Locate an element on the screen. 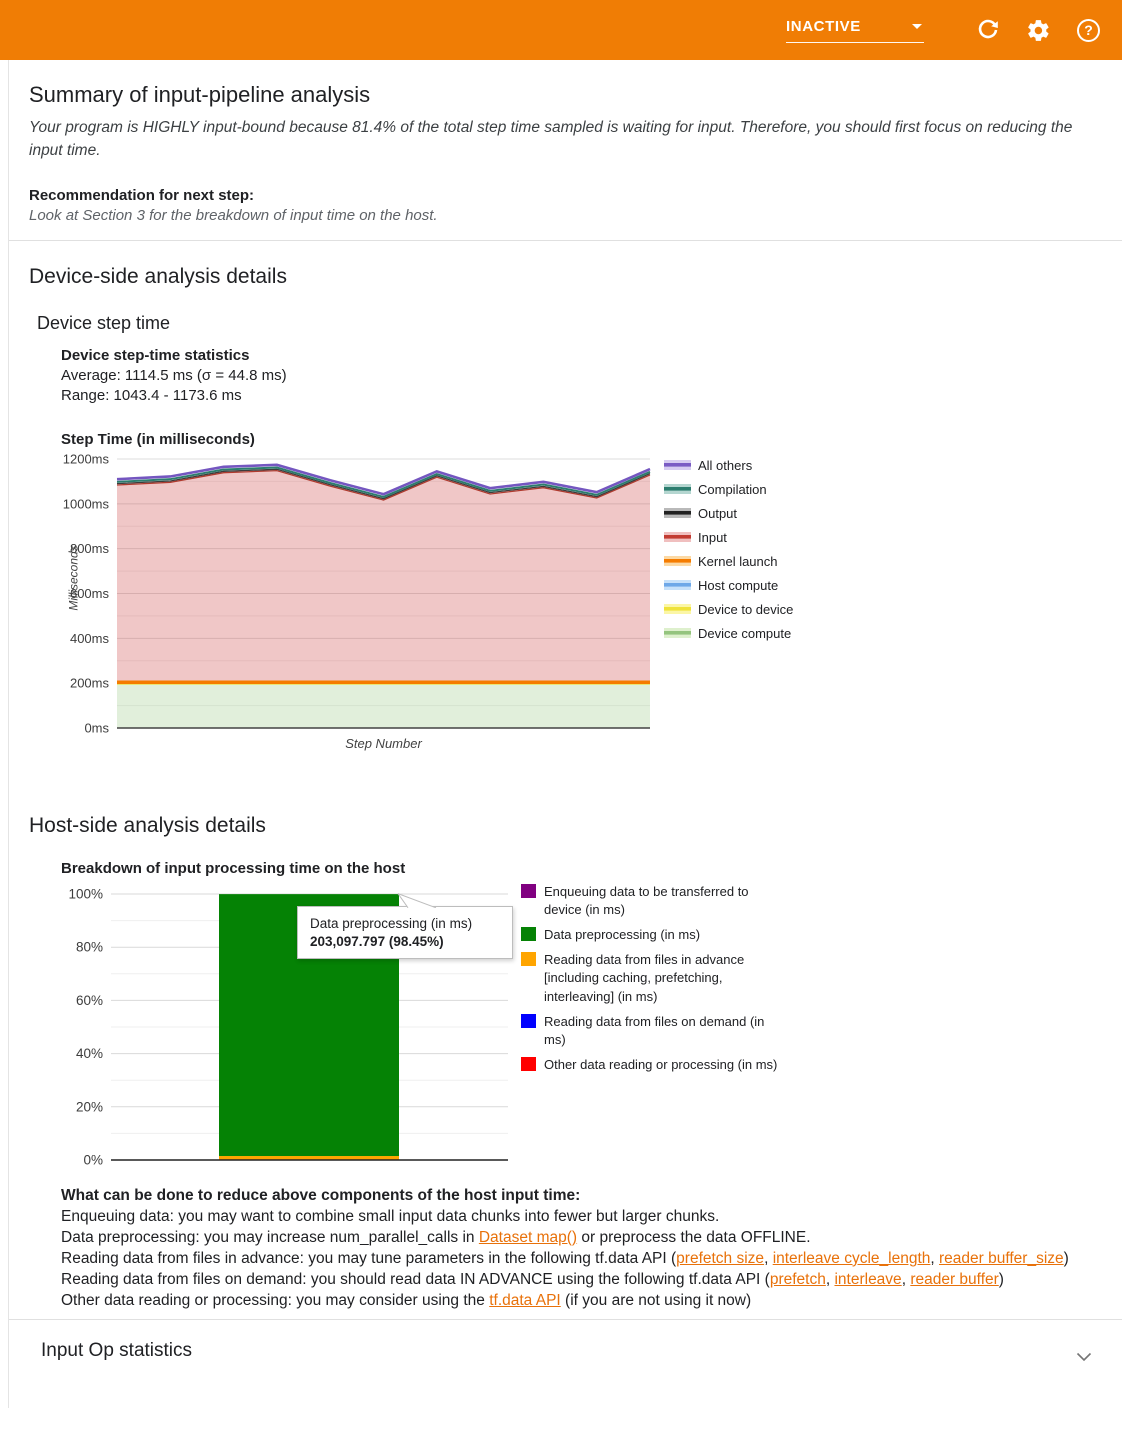  input-op-statistics-panel: Input Op statistics is located at coordinates (565, 1364).